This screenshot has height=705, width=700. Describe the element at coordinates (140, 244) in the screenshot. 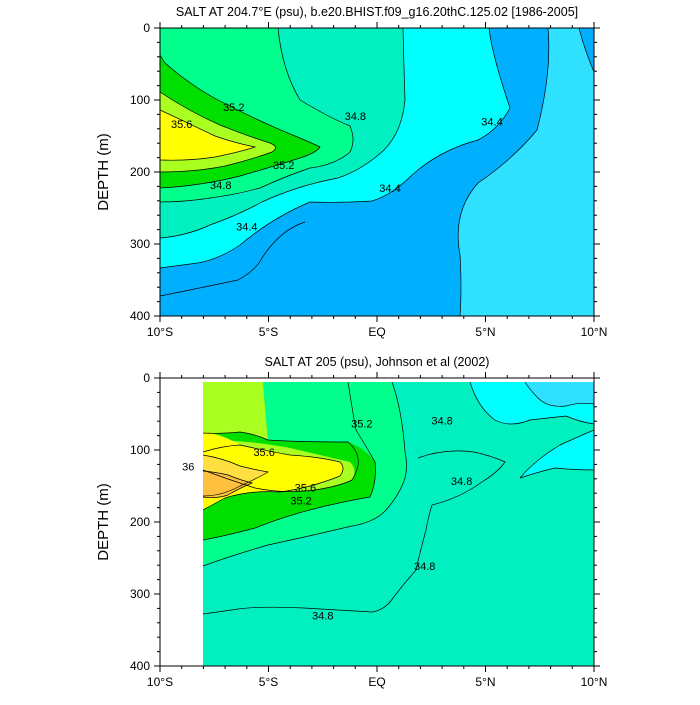

I see `top-y-tick-label: 300` at that location.